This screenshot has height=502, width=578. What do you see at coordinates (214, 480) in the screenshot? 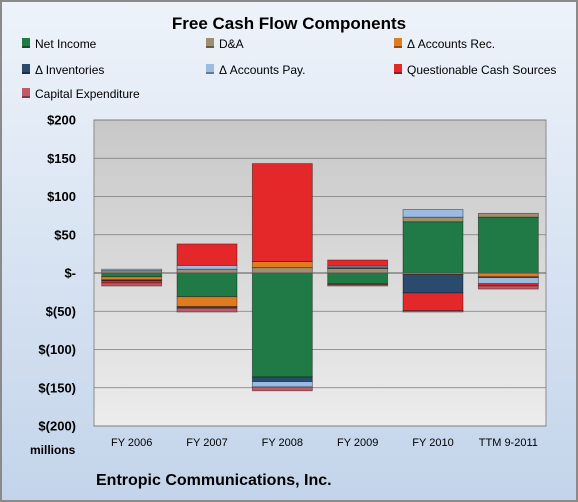
I see `company-label: Entropic Communications, Inc.` at bounding box center [214, 480].